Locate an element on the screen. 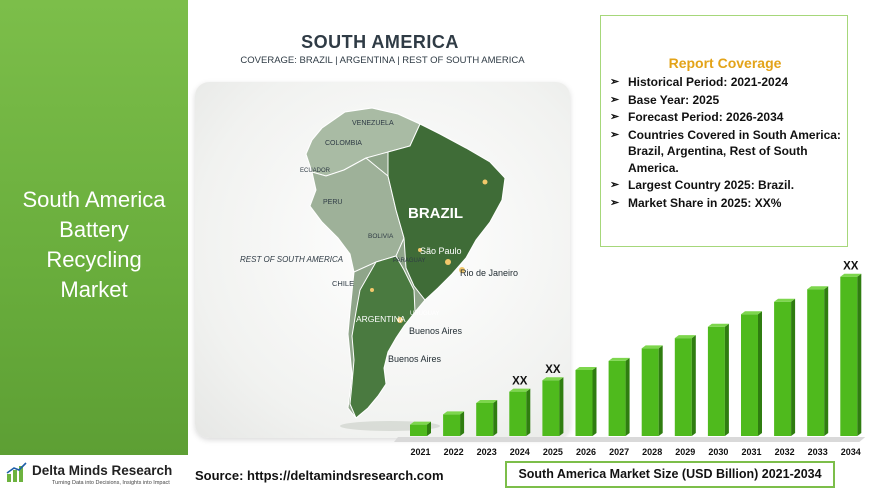  report-item-market-share: ➢ Market Share in 2025: XX% is located at coordinates (696, 202).